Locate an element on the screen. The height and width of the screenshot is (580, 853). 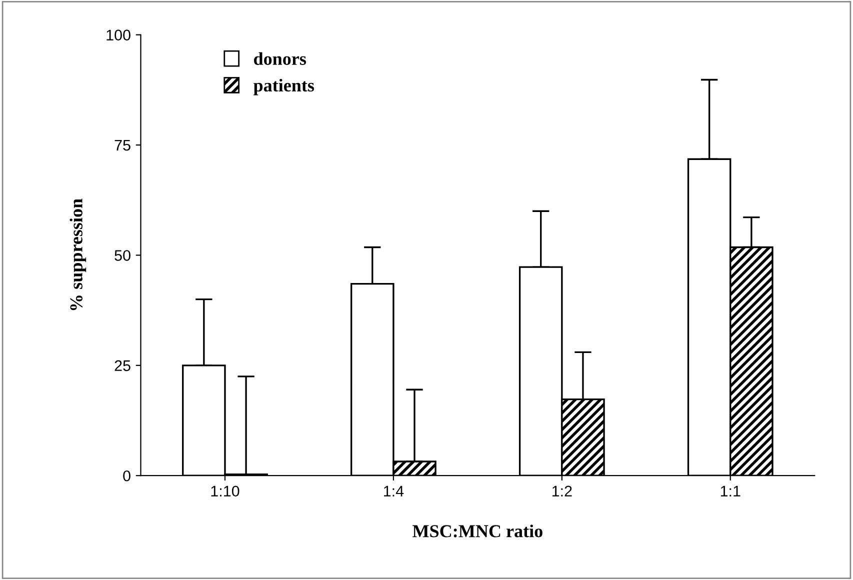
y-tick-label: 50 is located at coordinates (122, 255).